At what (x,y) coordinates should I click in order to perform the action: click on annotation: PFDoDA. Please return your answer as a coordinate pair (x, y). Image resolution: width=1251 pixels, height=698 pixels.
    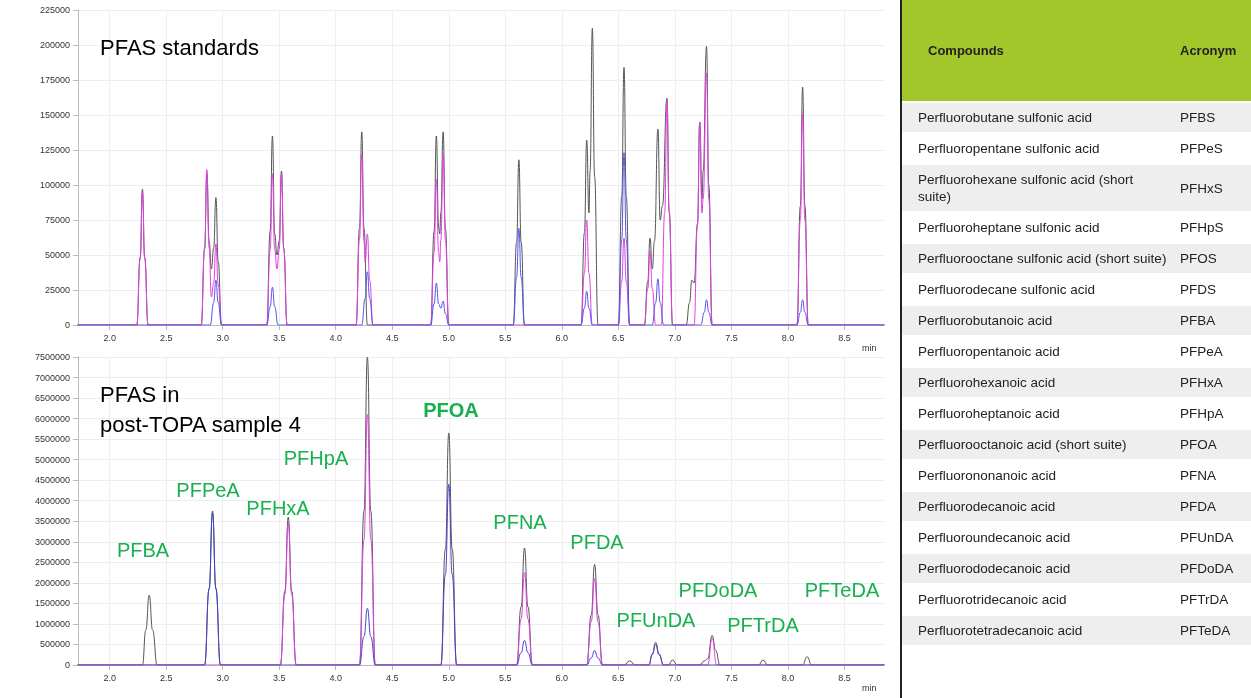
    Looking at the image, I should click on (718, 590).